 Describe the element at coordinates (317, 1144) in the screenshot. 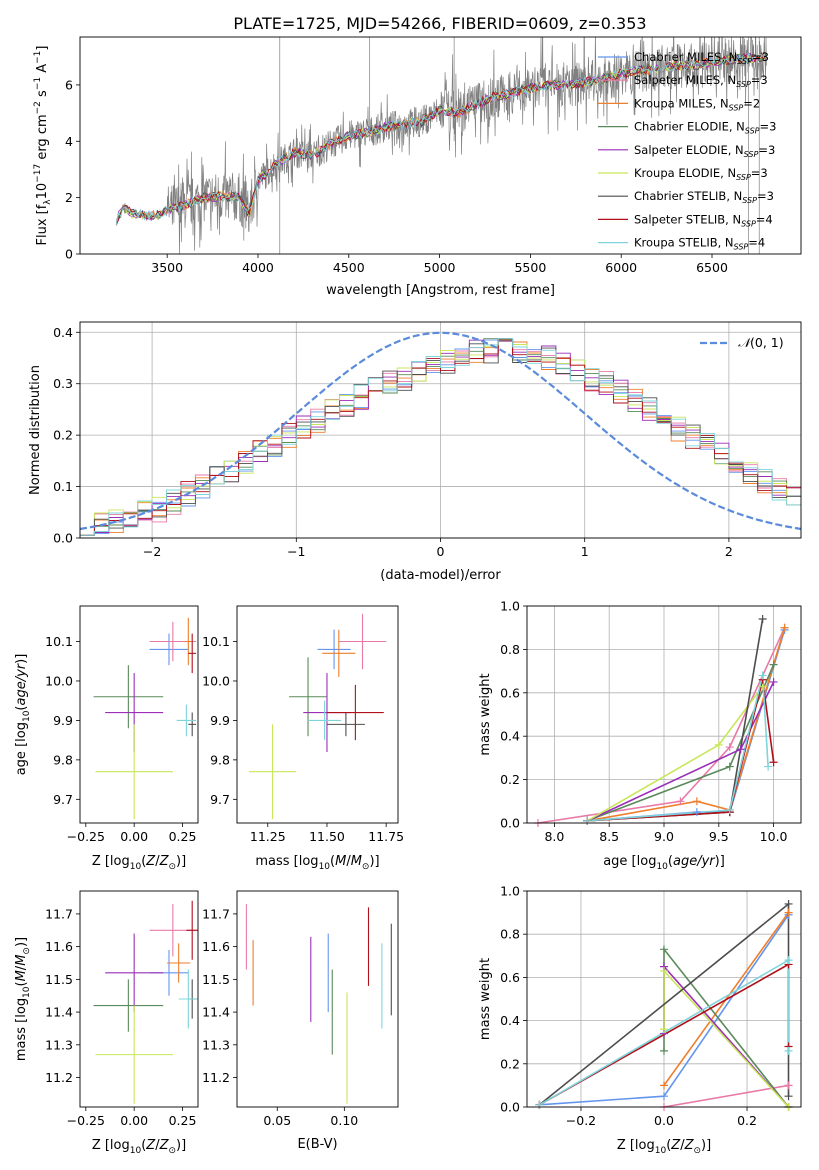

I see `x-axis-label: E(B-V)` at that location.